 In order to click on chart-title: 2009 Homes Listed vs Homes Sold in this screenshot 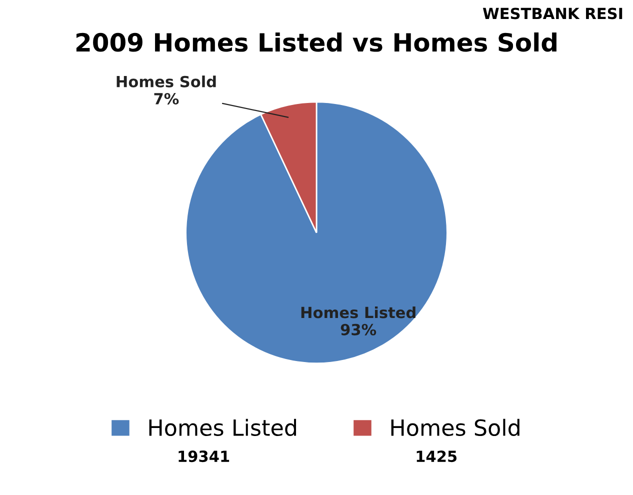, I will do `click(316, 42)`.